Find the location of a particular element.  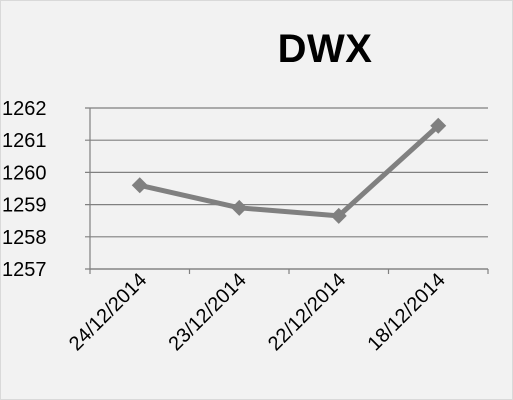

y-tick-label: 1261 is located at coordinates (24, 141).